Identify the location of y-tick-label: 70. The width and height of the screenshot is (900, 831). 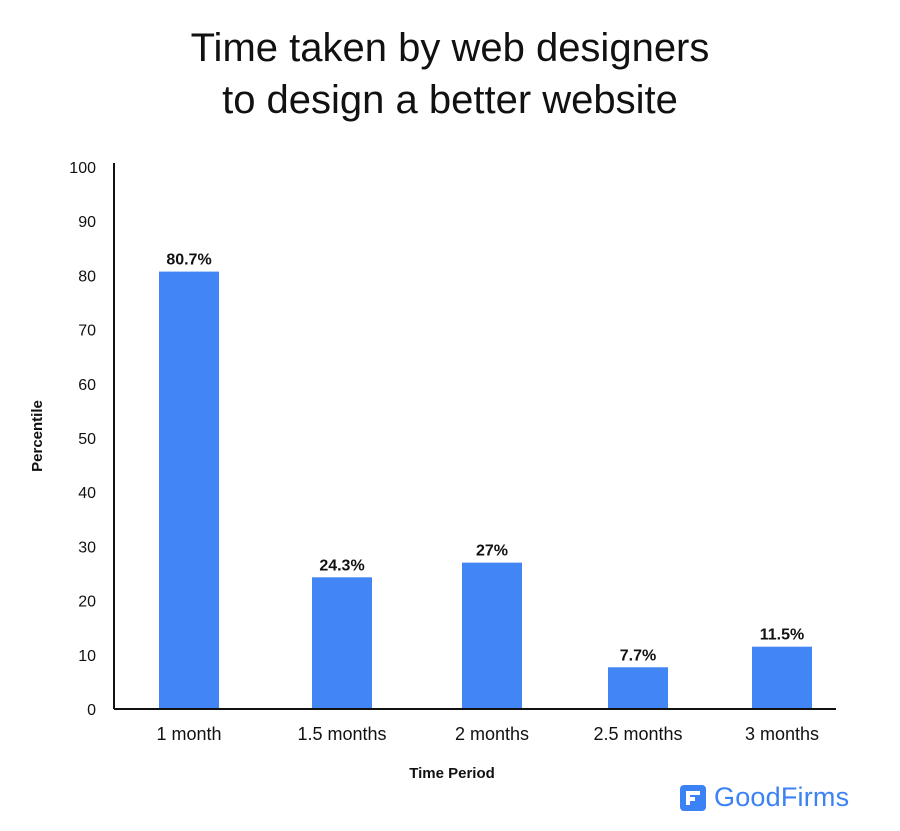
(87, 331).